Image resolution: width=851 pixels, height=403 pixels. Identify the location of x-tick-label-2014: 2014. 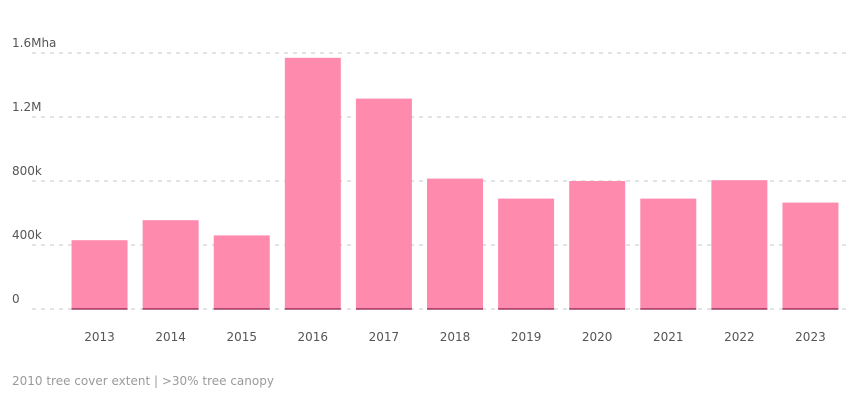
(170, 337).